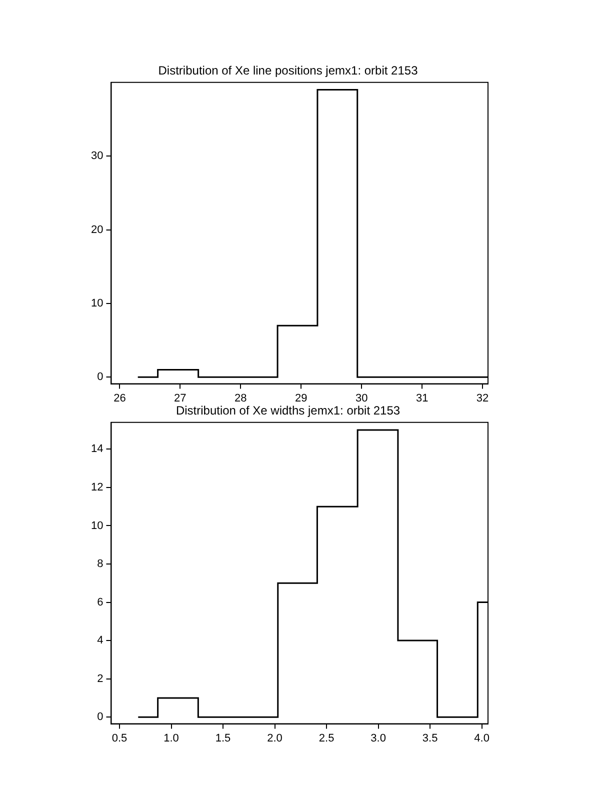 The image size is (612, 792). I want to click on y-tick-label: 30, so click(97, 156).